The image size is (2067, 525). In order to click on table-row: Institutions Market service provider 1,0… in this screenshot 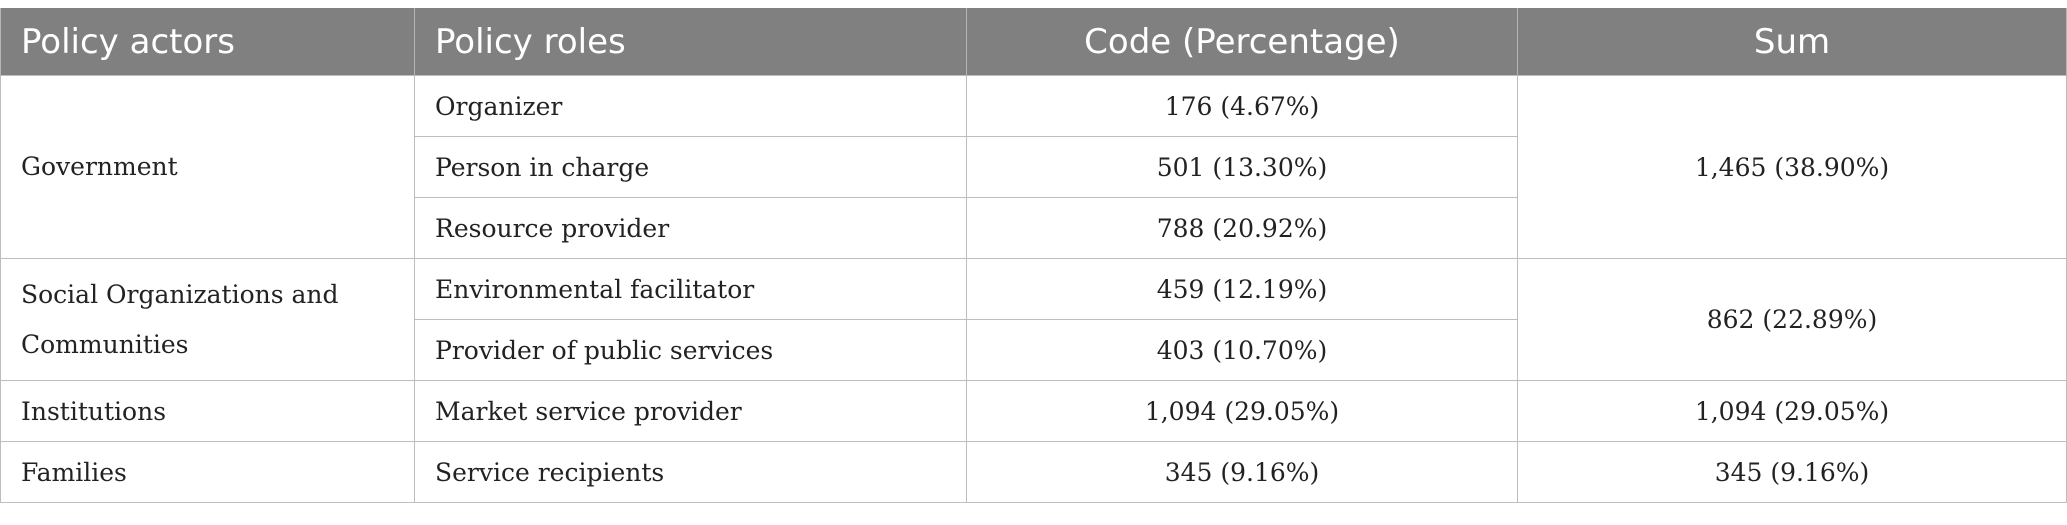, I will do `click(1033, 411)`.